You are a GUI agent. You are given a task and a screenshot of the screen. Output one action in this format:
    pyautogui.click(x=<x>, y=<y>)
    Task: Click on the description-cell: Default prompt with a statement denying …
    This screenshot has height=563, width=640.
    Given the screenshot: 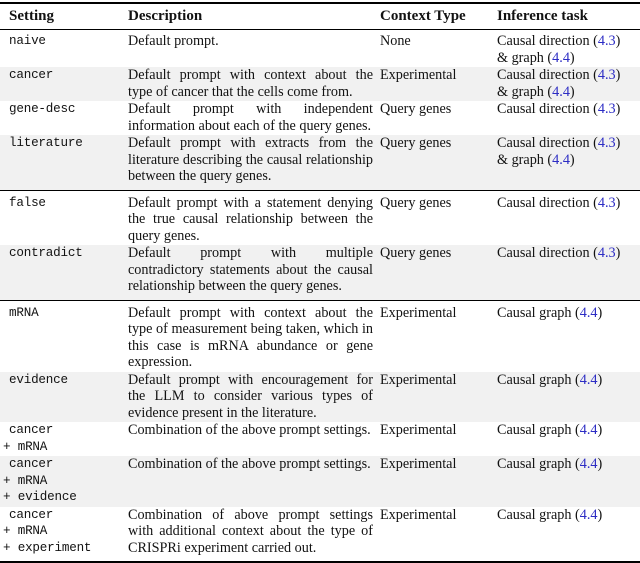 What is the action you would take?
    pyautogui.click(x=249, y=217)
    